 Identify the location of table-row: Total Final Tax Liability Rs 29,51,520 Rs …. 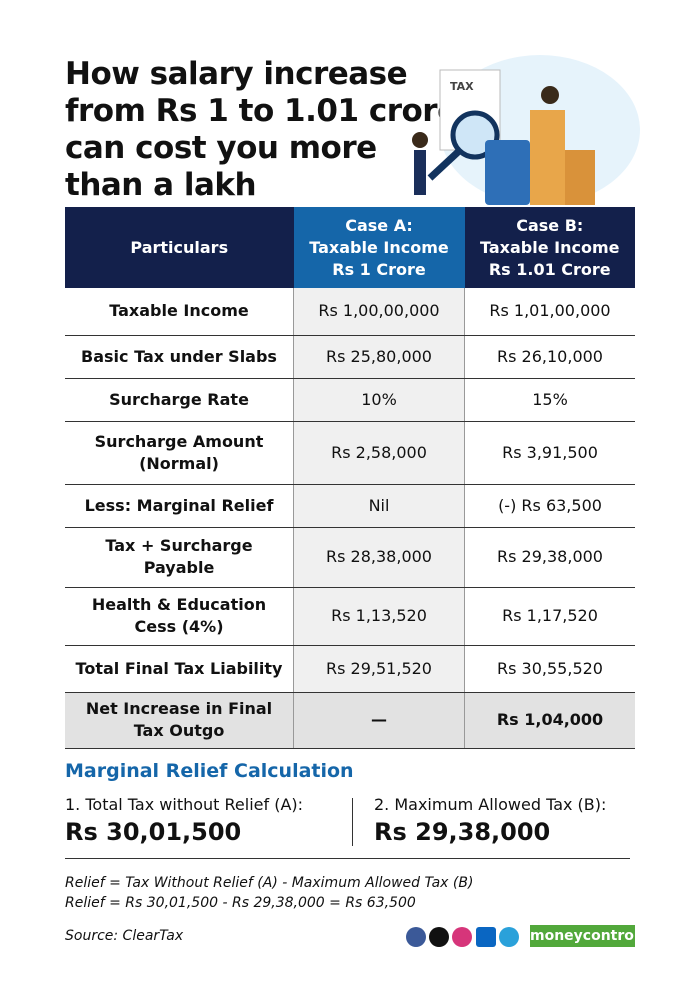
(350, 669).